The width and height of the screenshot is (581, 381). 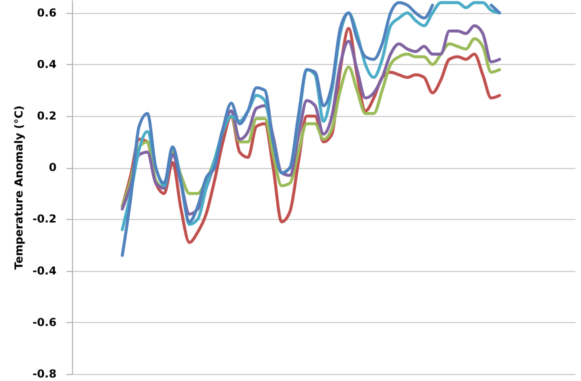 What do you see at coordinates (44, 322) in the screenshot?
I see `y-tick-label: -0.6` at bounding box center [44, 322].